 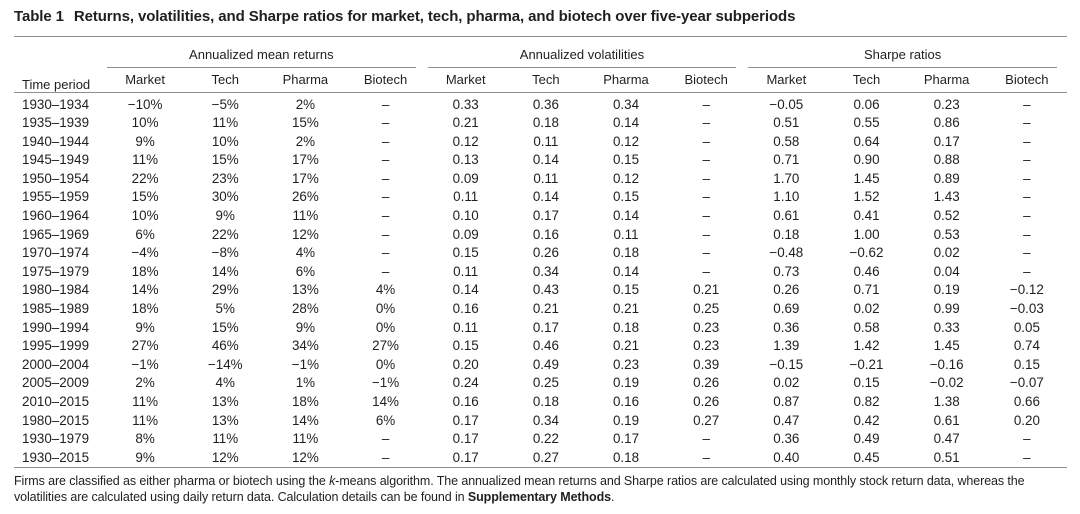 What do you see at coordinates (465, 178) in the screenshot?
I see `value-cell: 0.09` at bounding box center [465, 178].